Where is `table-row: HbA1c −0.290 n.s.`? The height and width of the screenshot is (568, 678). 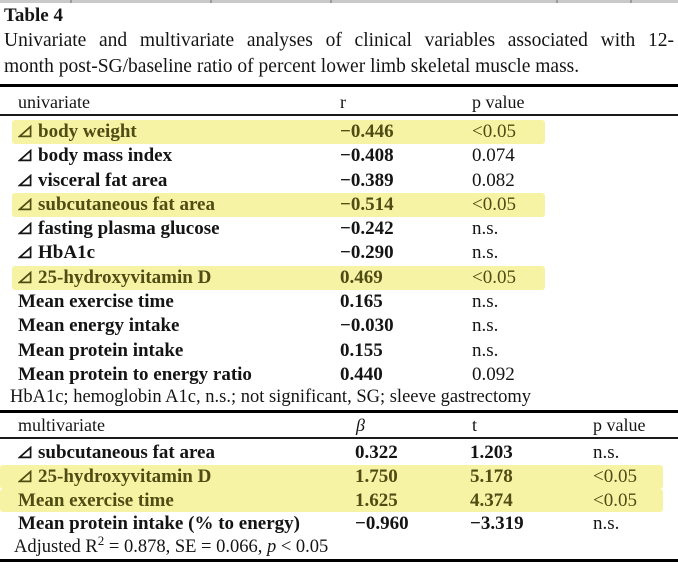 table-row: HbA1c −0.290 n.s. is located at coordinates (339, 253).